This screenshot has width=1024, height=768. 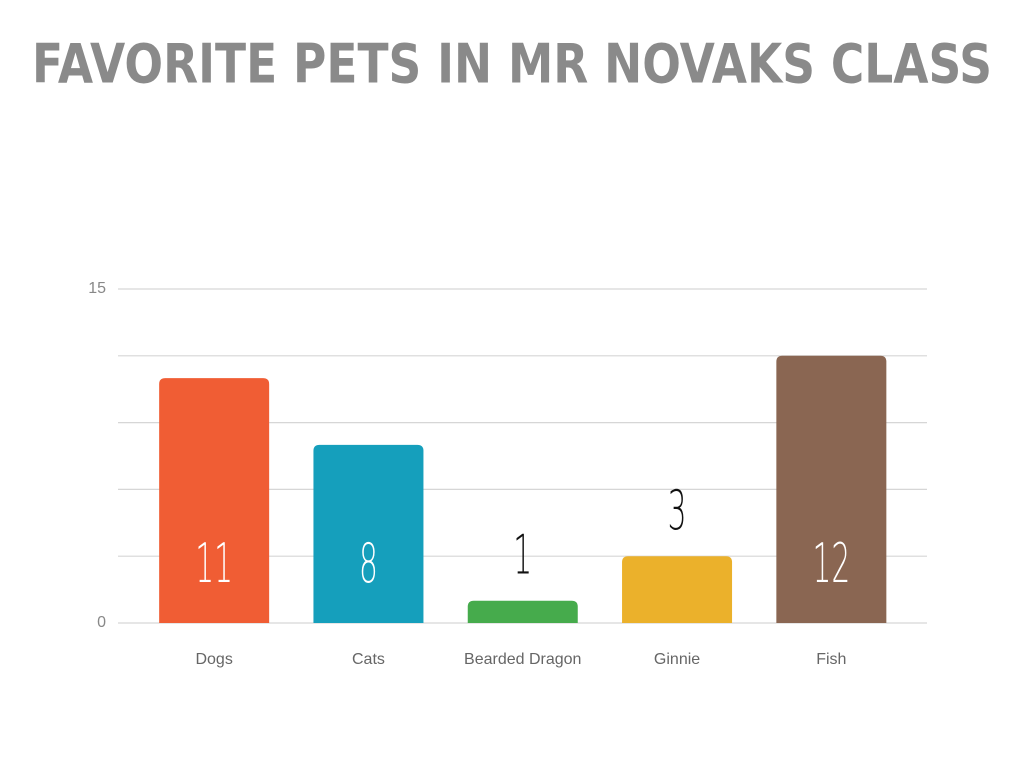 I want to click on x-tick-label: Dogs, so click(x=213, y=659).